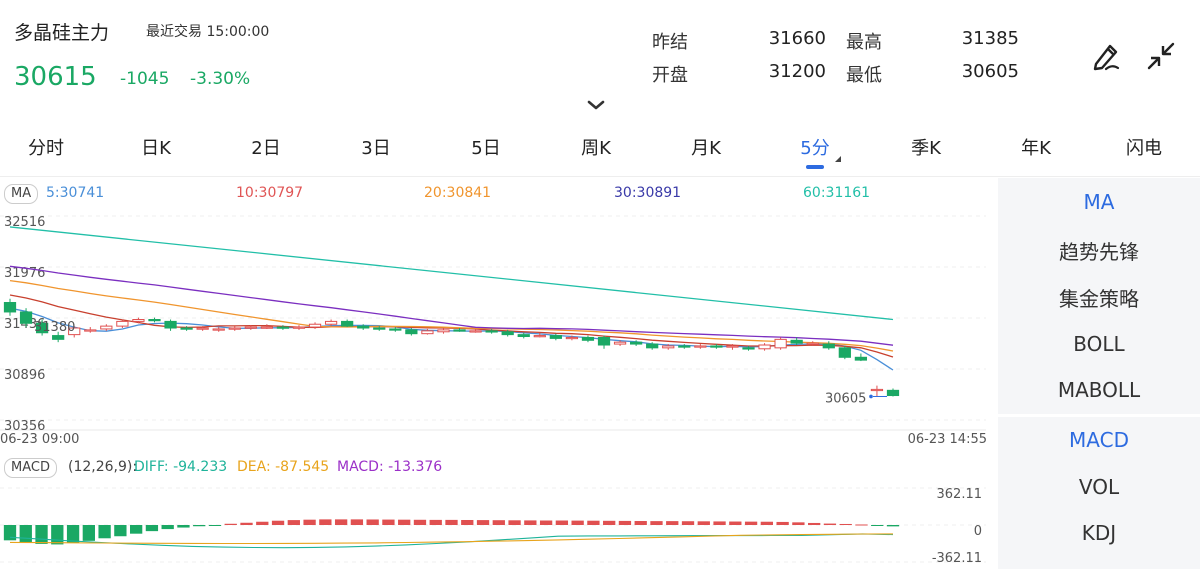  Describe the element at coordinates (706, 148) in the screenshot. I see `tab-monthly: 月K` at that location.